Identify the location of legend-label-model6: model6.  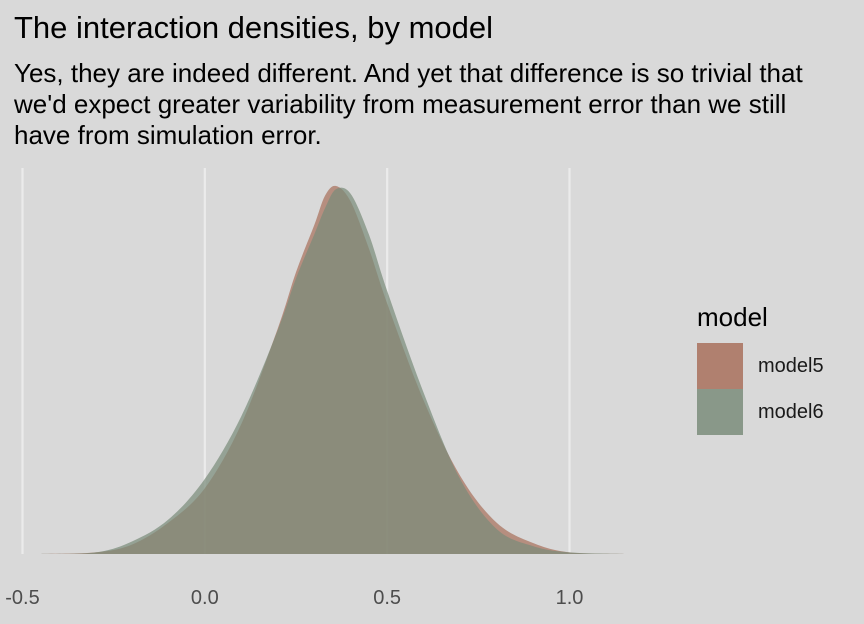
(791, 411).